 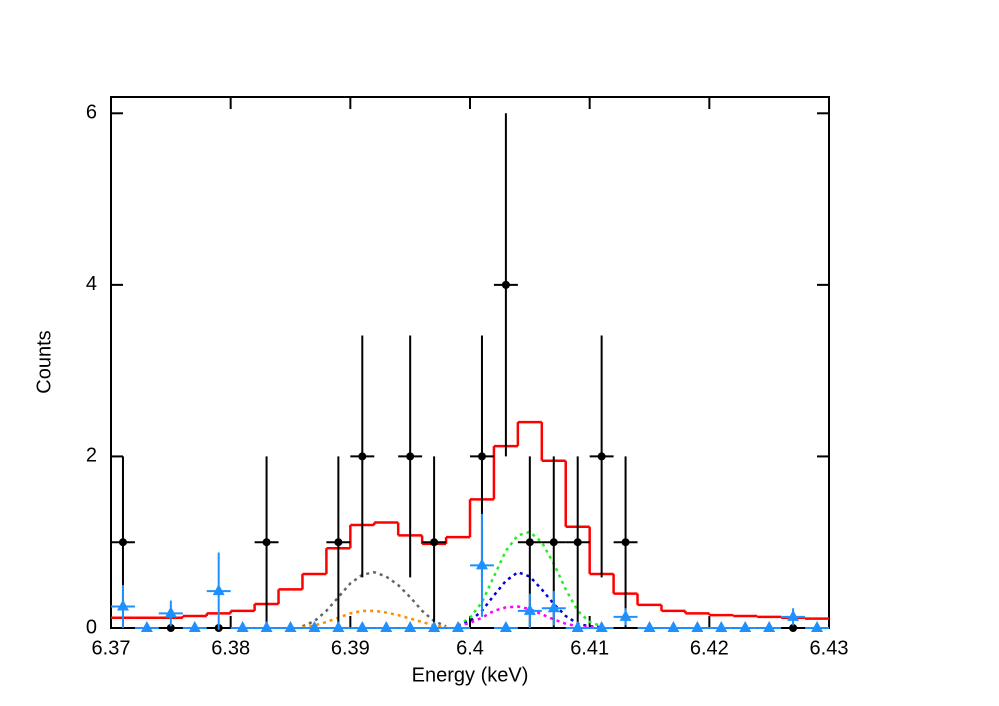 What do you see at coordinates (470, 648) in the screenshot?
I see `x-tick-label: 6.4` at bounding box center [470, 648].